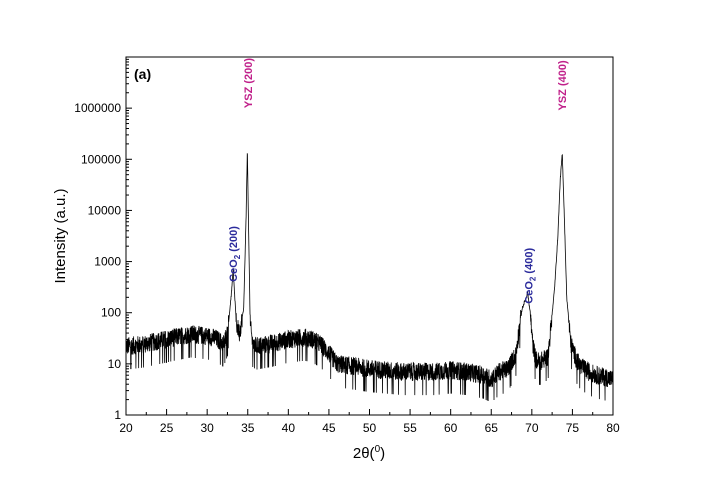 The width and height of the screenshot is (712, 500). I want to click on x-tick-label: 35, so click(248, 428).